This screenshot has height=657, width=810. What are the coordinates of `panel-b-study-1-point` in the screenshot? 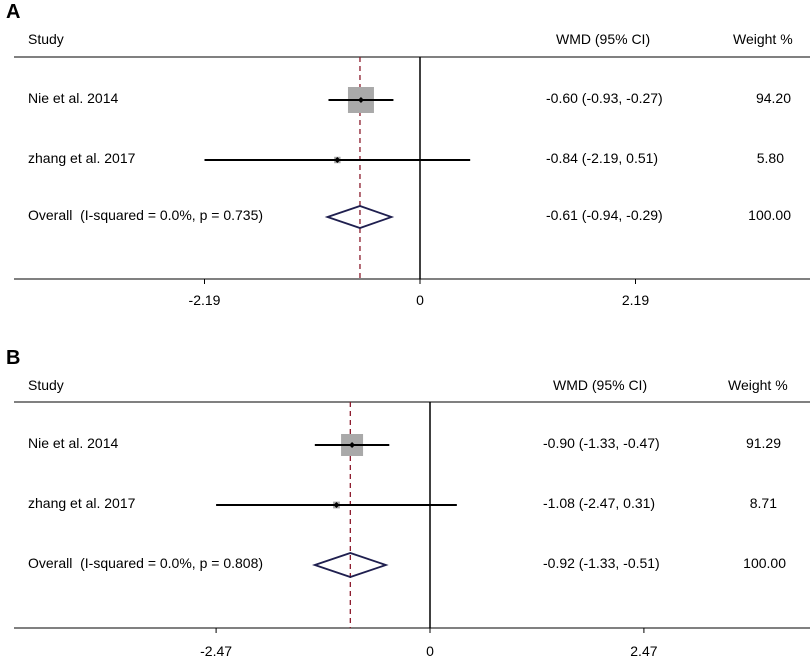 It's located at (352, 445).